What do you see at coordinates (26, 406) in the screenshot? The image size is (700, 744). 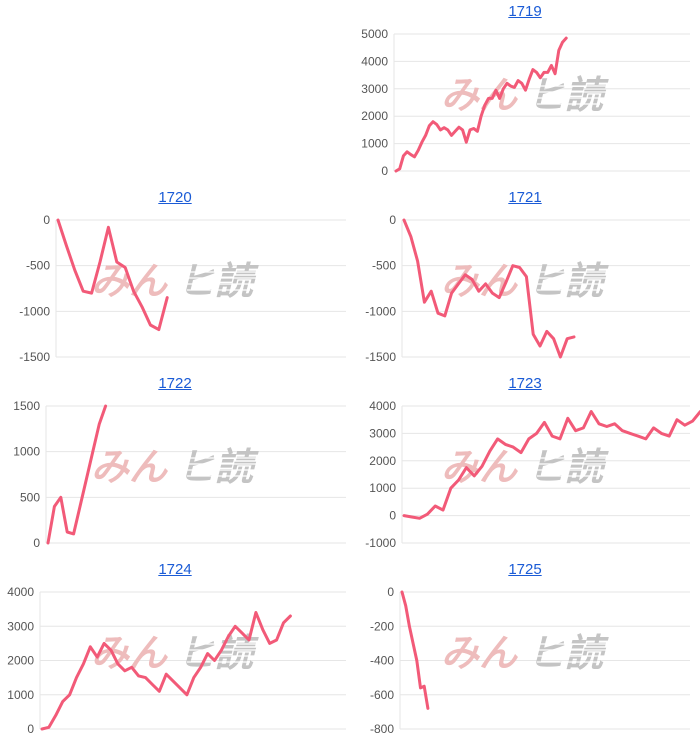 I see `y-tick-label: 1500` at bounding box center [26, 406].